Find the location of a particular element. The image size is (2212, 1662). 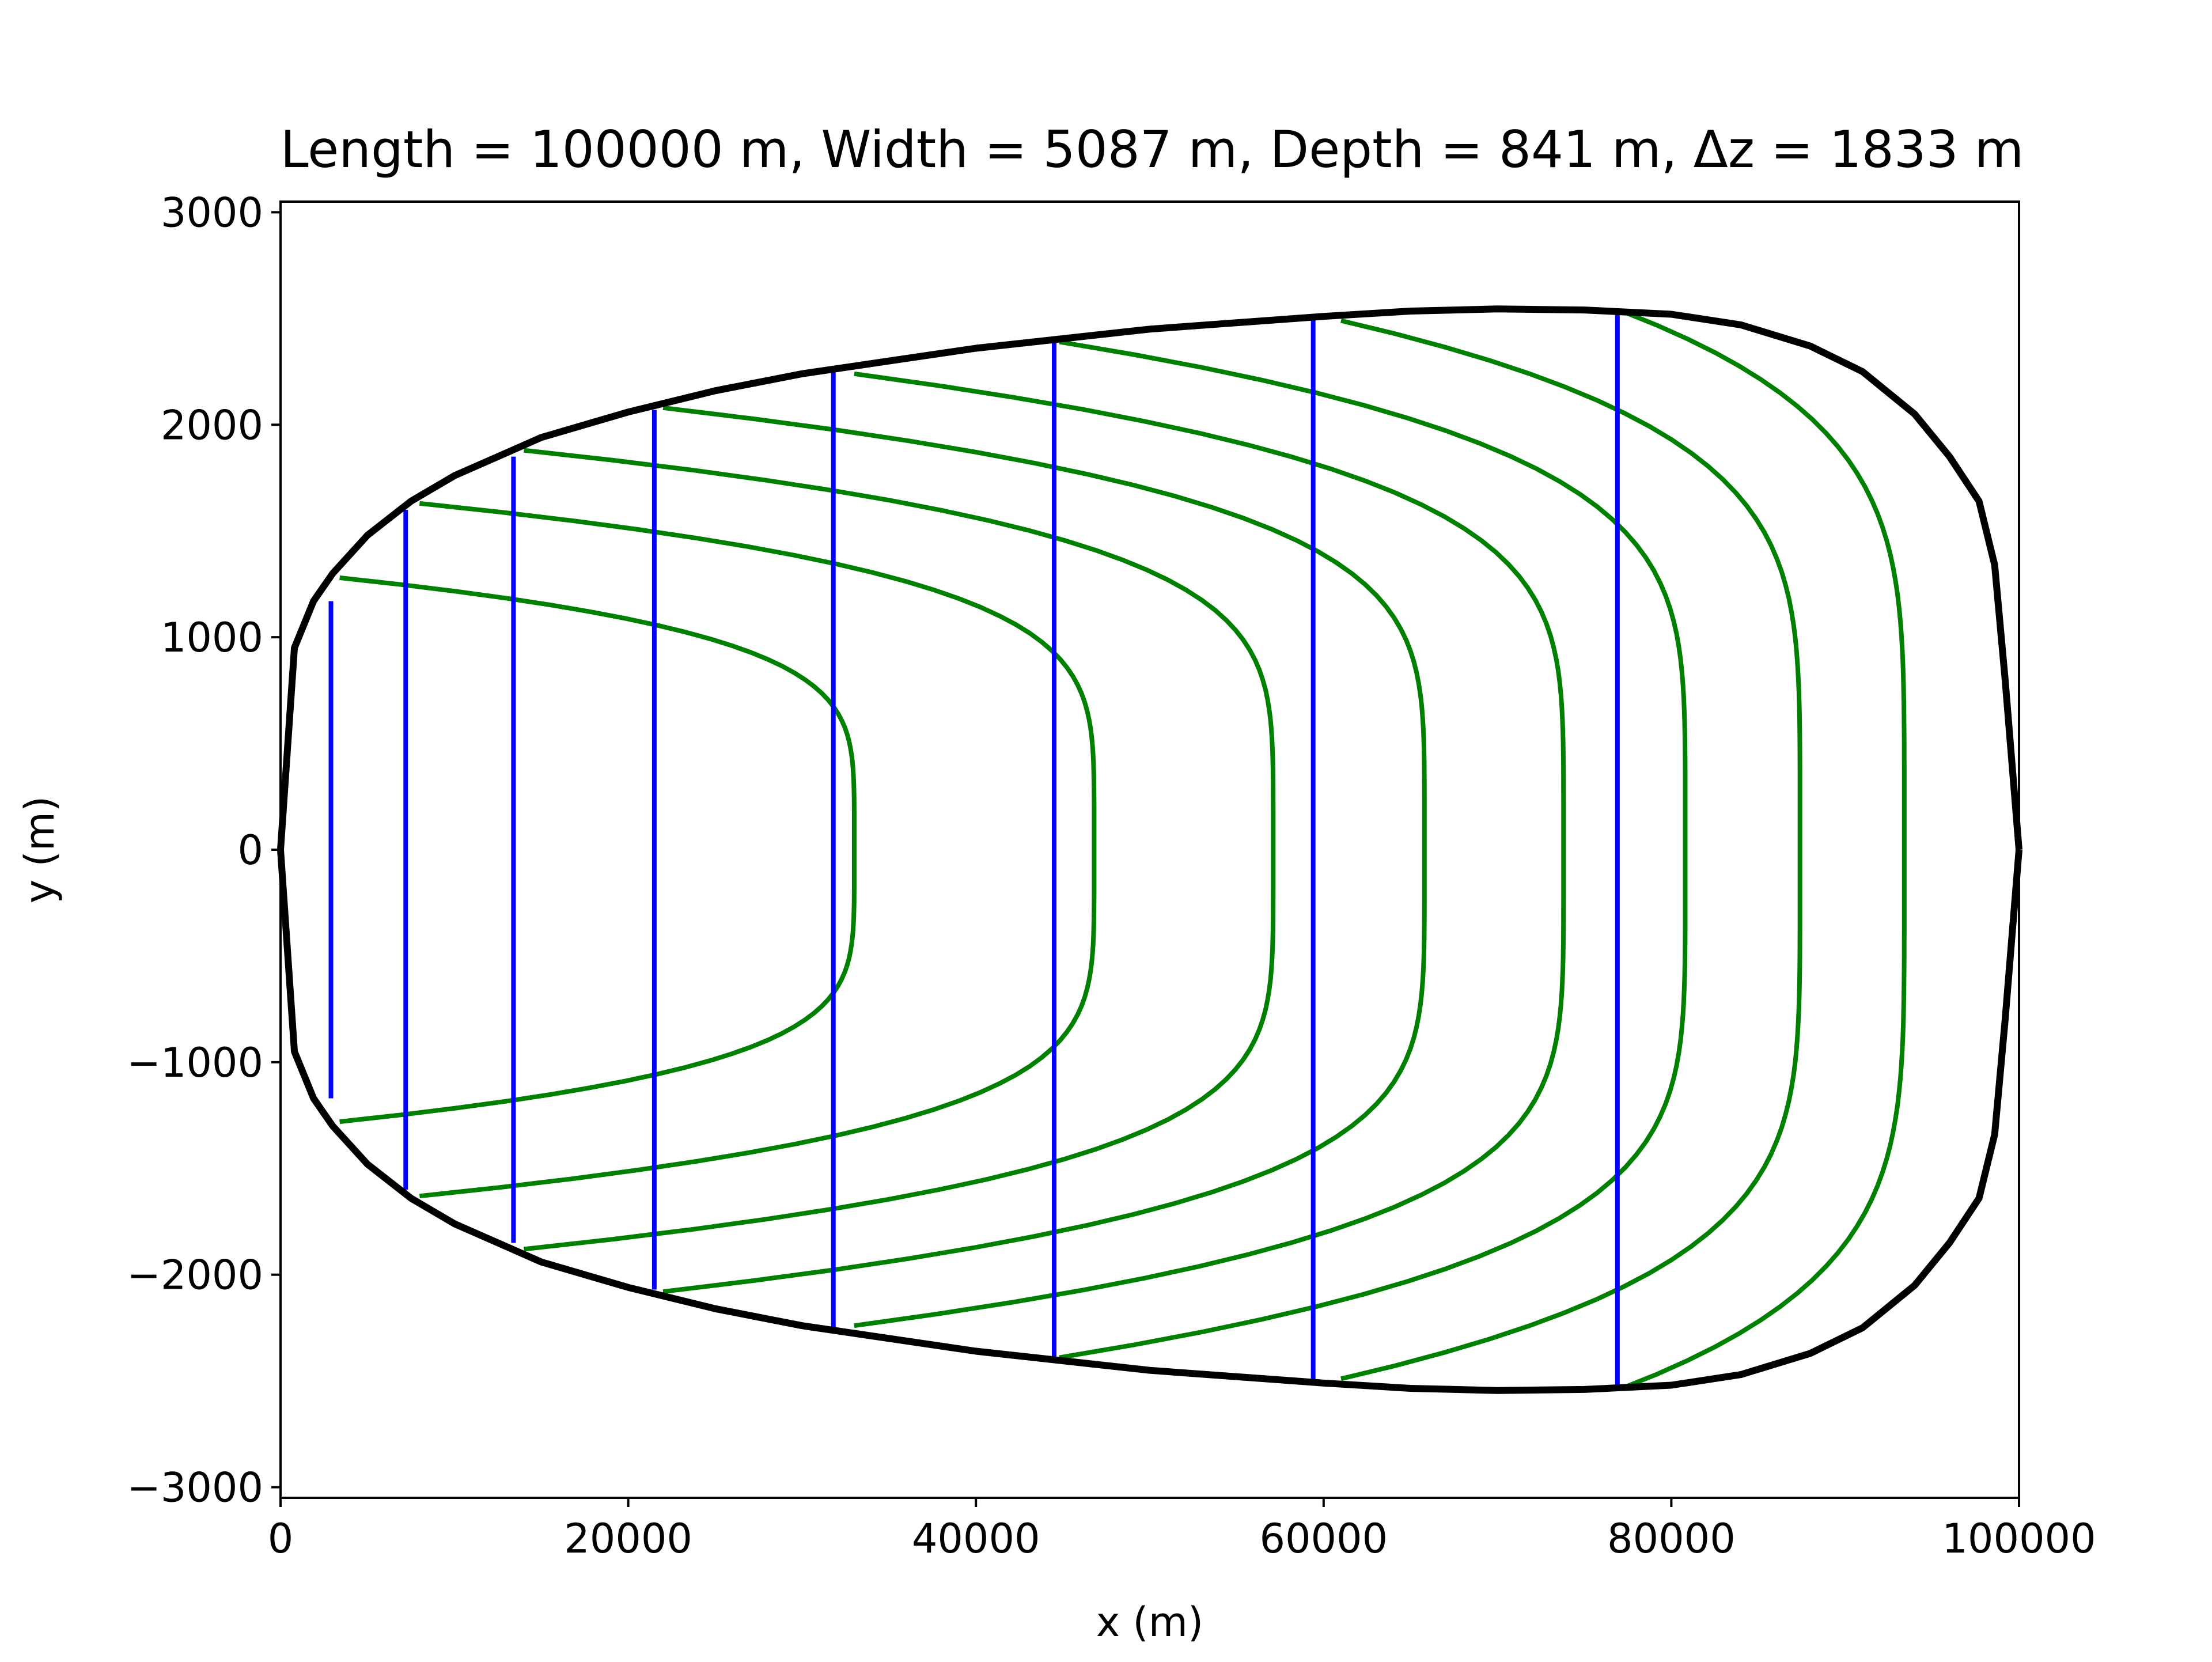

x-tick-label-0: 0 is located at coordinates (281, 1538).